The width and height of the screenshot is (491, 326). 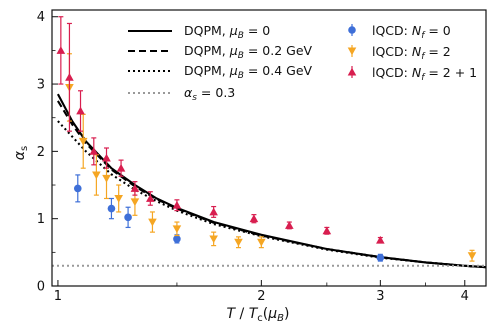 What do you see at coordinates (41, 17) in the screenshot?
I see `y-tick-label: 4` at bounding box center [41, 17].